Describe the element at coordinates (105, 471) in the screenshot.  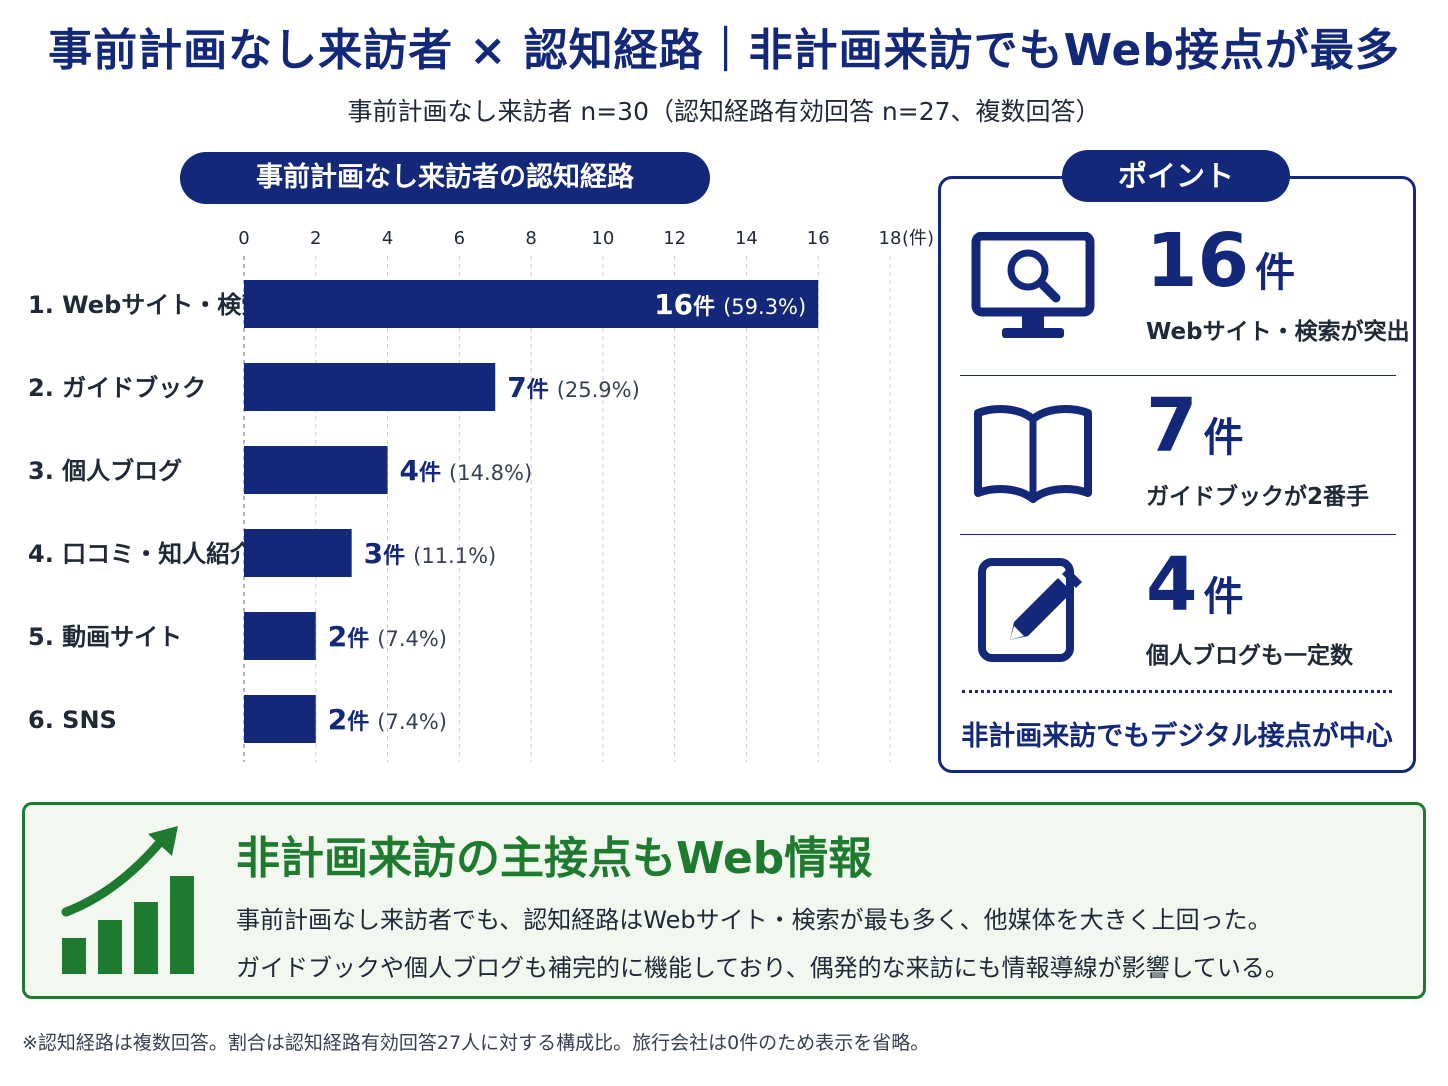
I see `category-label: 3. 個人ブログ` at that location.